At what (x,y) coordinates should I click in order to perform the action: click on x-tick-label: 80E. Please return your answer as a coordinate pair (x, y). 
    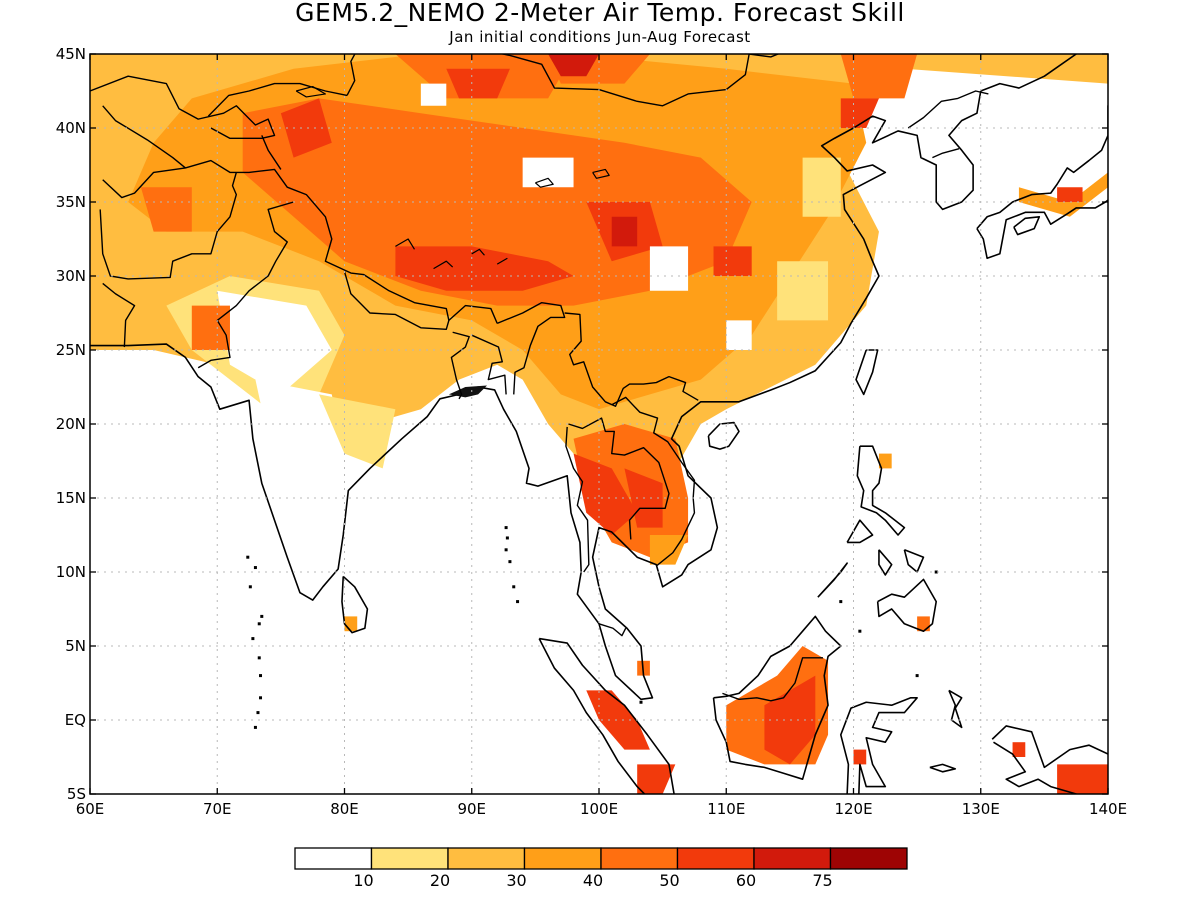
    Looking at the image, I should click on (344, 809).